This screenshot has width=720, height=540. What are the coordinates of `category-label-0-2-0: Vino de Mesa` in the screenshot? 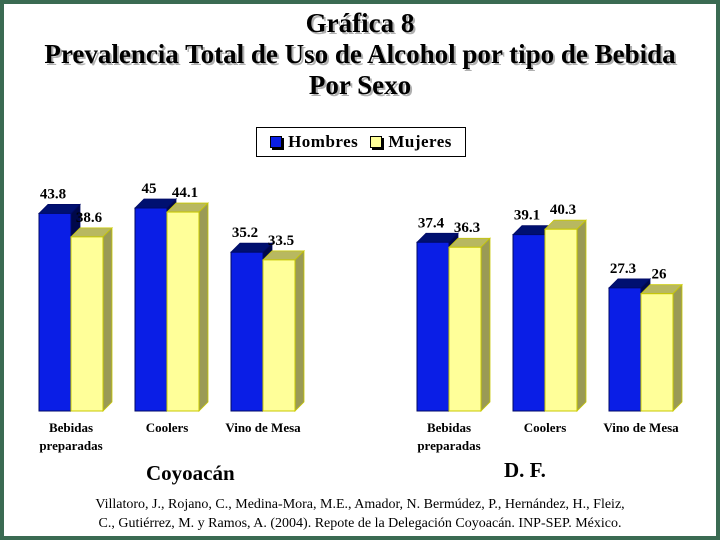 It's located at (263, 427).